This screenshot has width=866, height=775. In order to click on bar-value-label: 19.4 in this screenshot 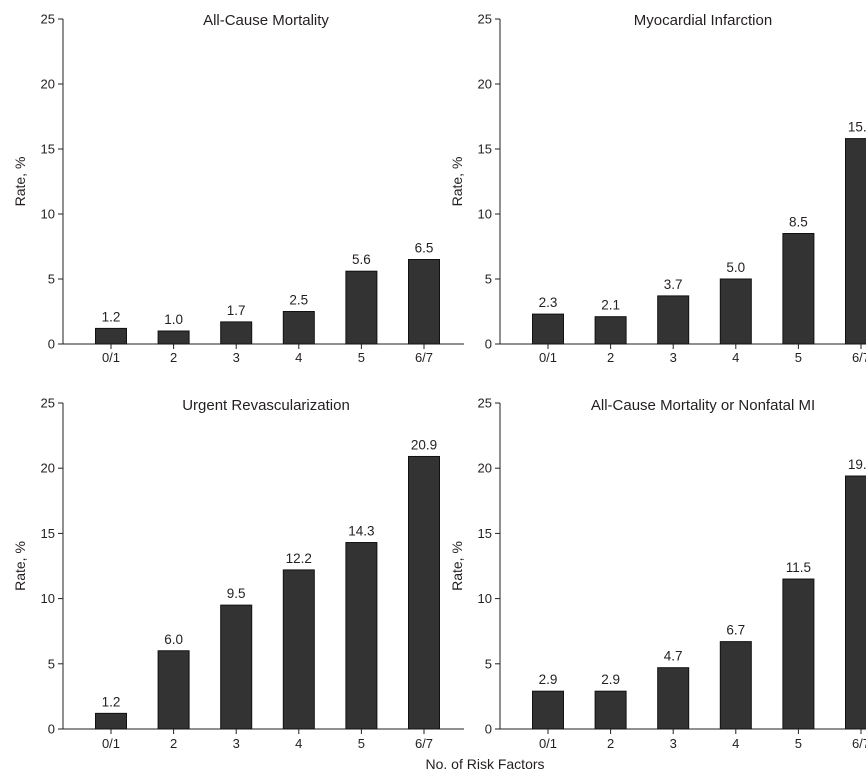, I will do `click(857, 464)`.